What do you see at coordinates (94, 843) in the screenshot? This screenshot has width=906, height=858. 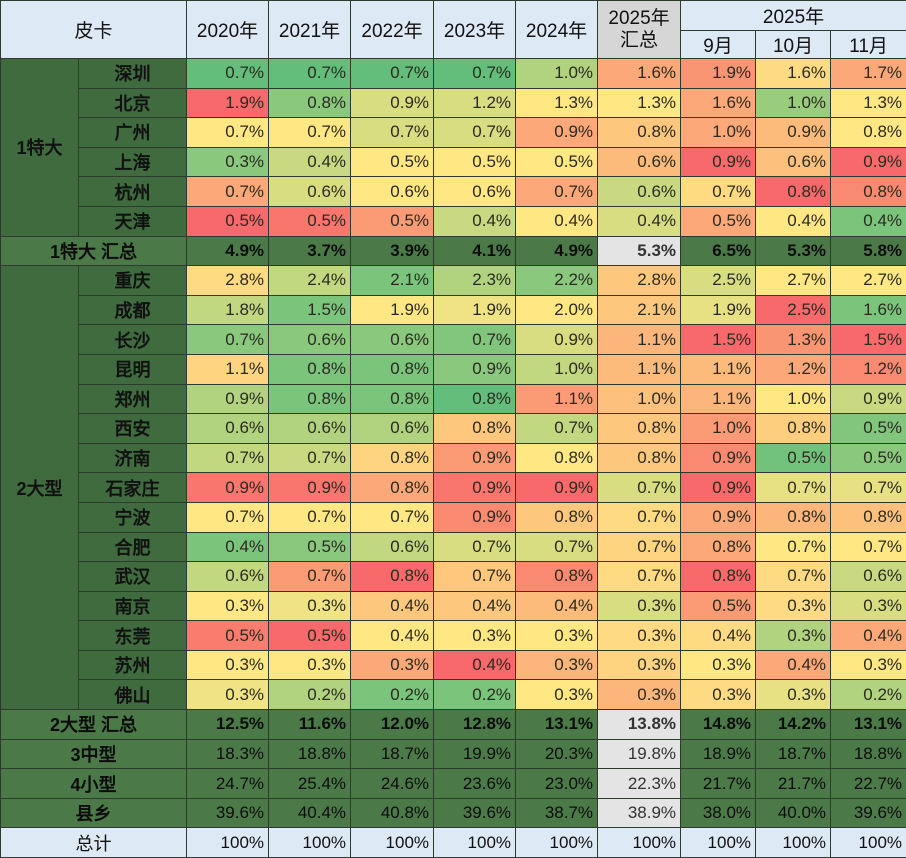 I see `total-label: 总计` at bounding box center [94, 843].